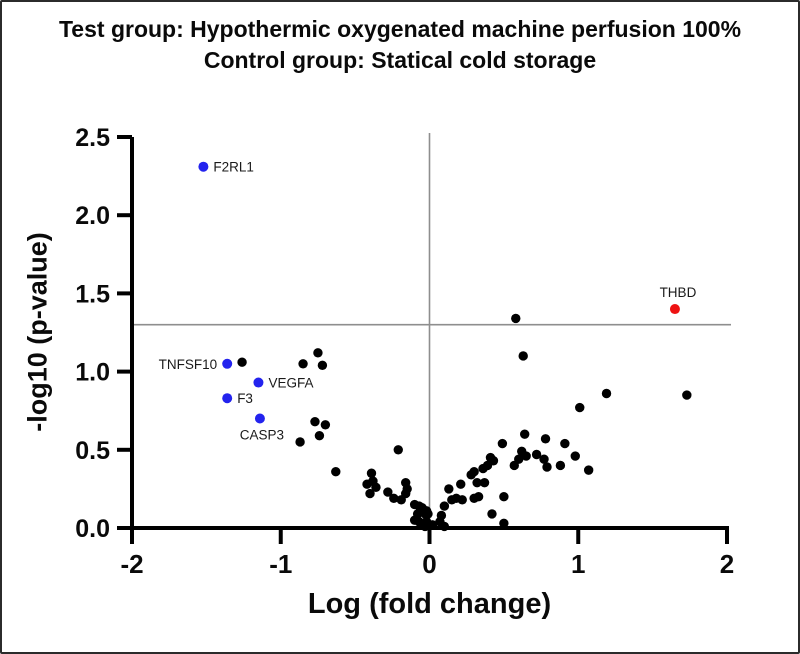  Describe the element at coordinates (429, 564) in the screenshot. I see `x-axis-tick-label: 0` at that location.